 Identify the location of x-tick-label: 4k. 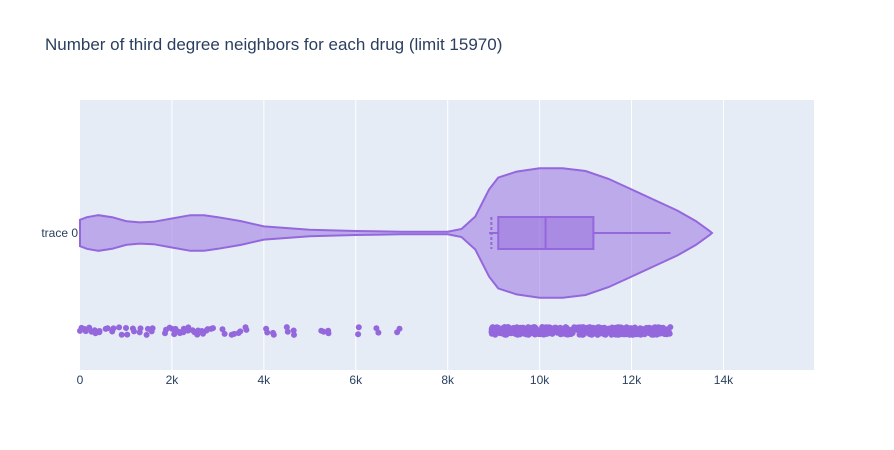
(265, 380).